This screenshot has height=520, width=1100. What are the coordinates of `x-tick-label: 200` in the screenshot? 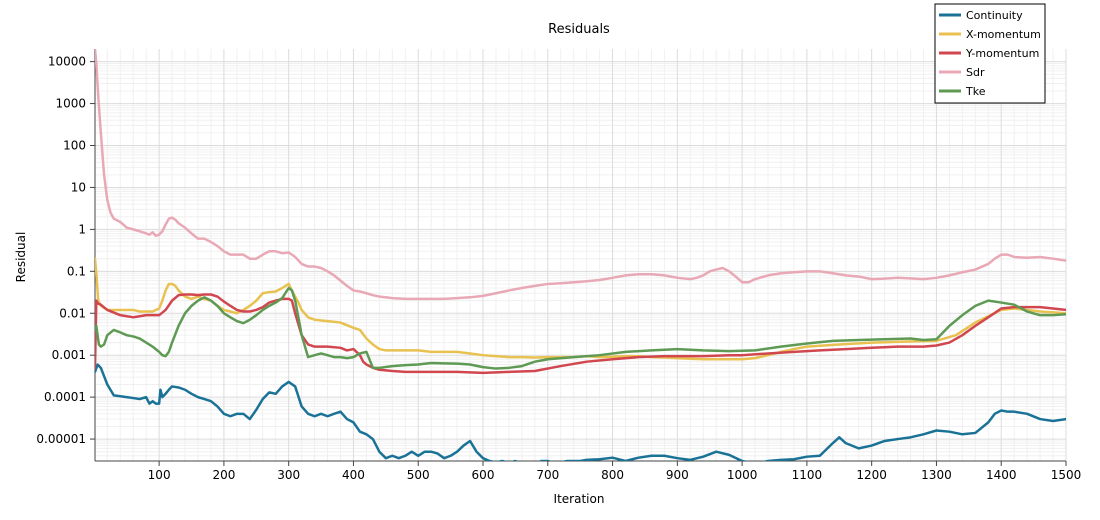 It's located at (223, 475).